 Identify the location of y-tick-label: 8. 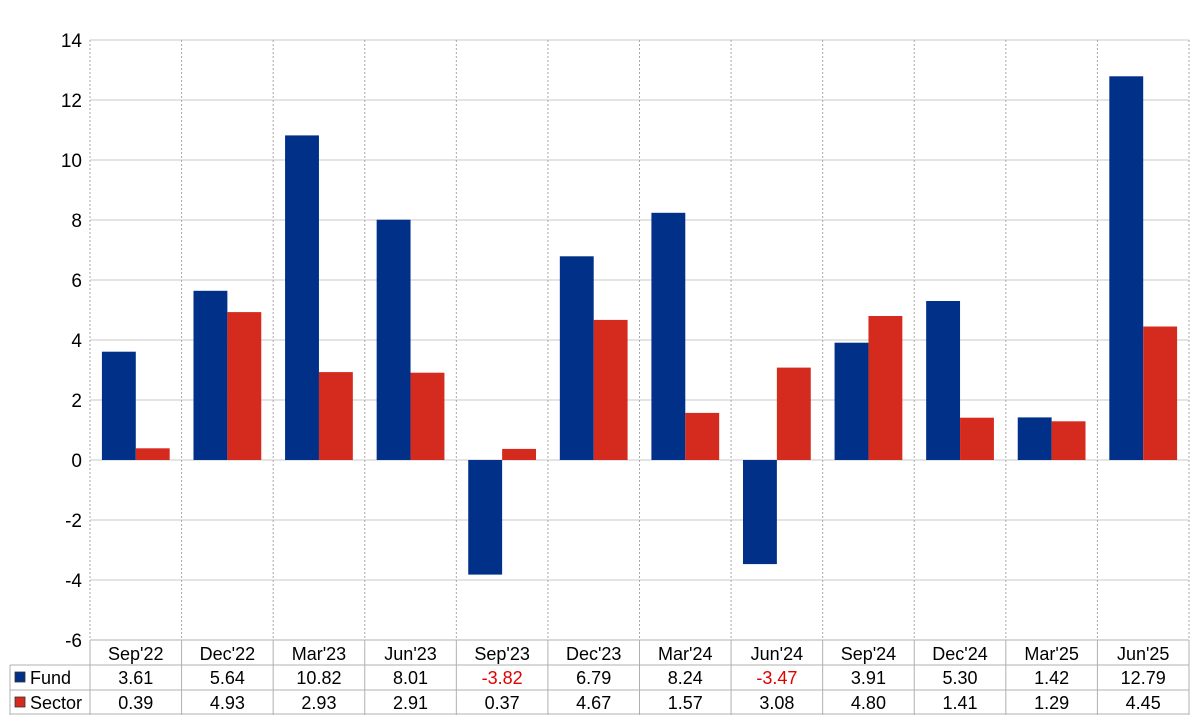
(76, 221).